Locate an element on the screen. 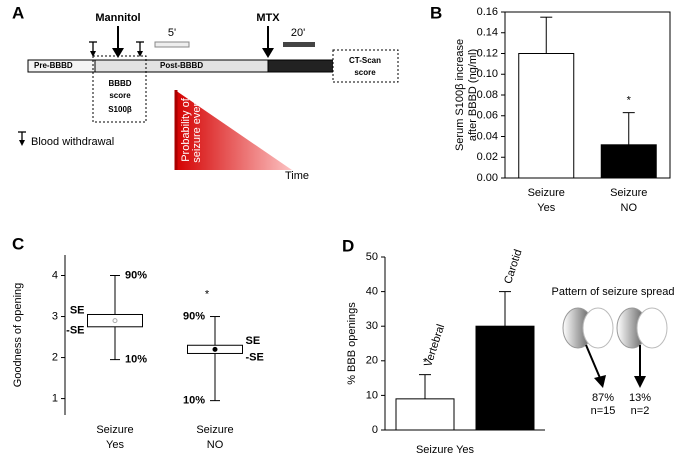 This screenshot has width=689, height=460. x-axis-label: Seizure Yes is located at coordinates (445, 450).